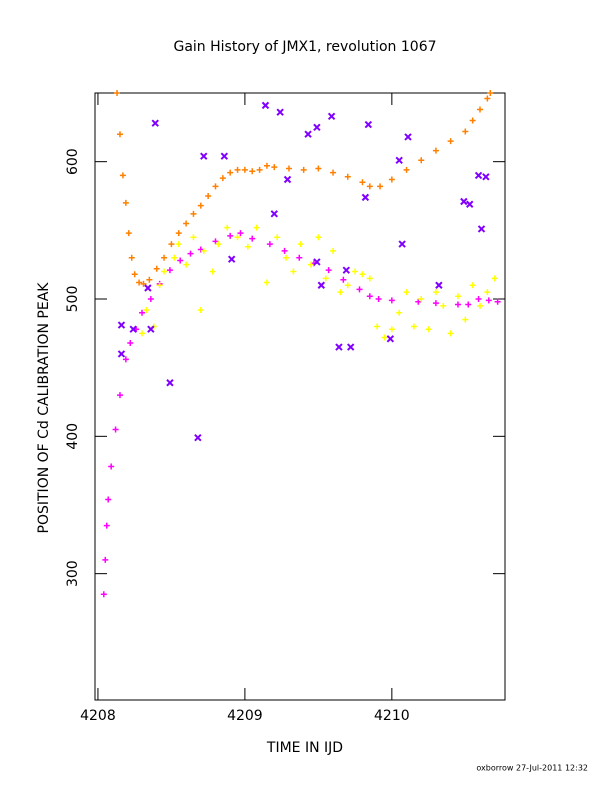  I want to click on footer: oxborrow 27-Jul-2011 12:32, so click(532, 768).